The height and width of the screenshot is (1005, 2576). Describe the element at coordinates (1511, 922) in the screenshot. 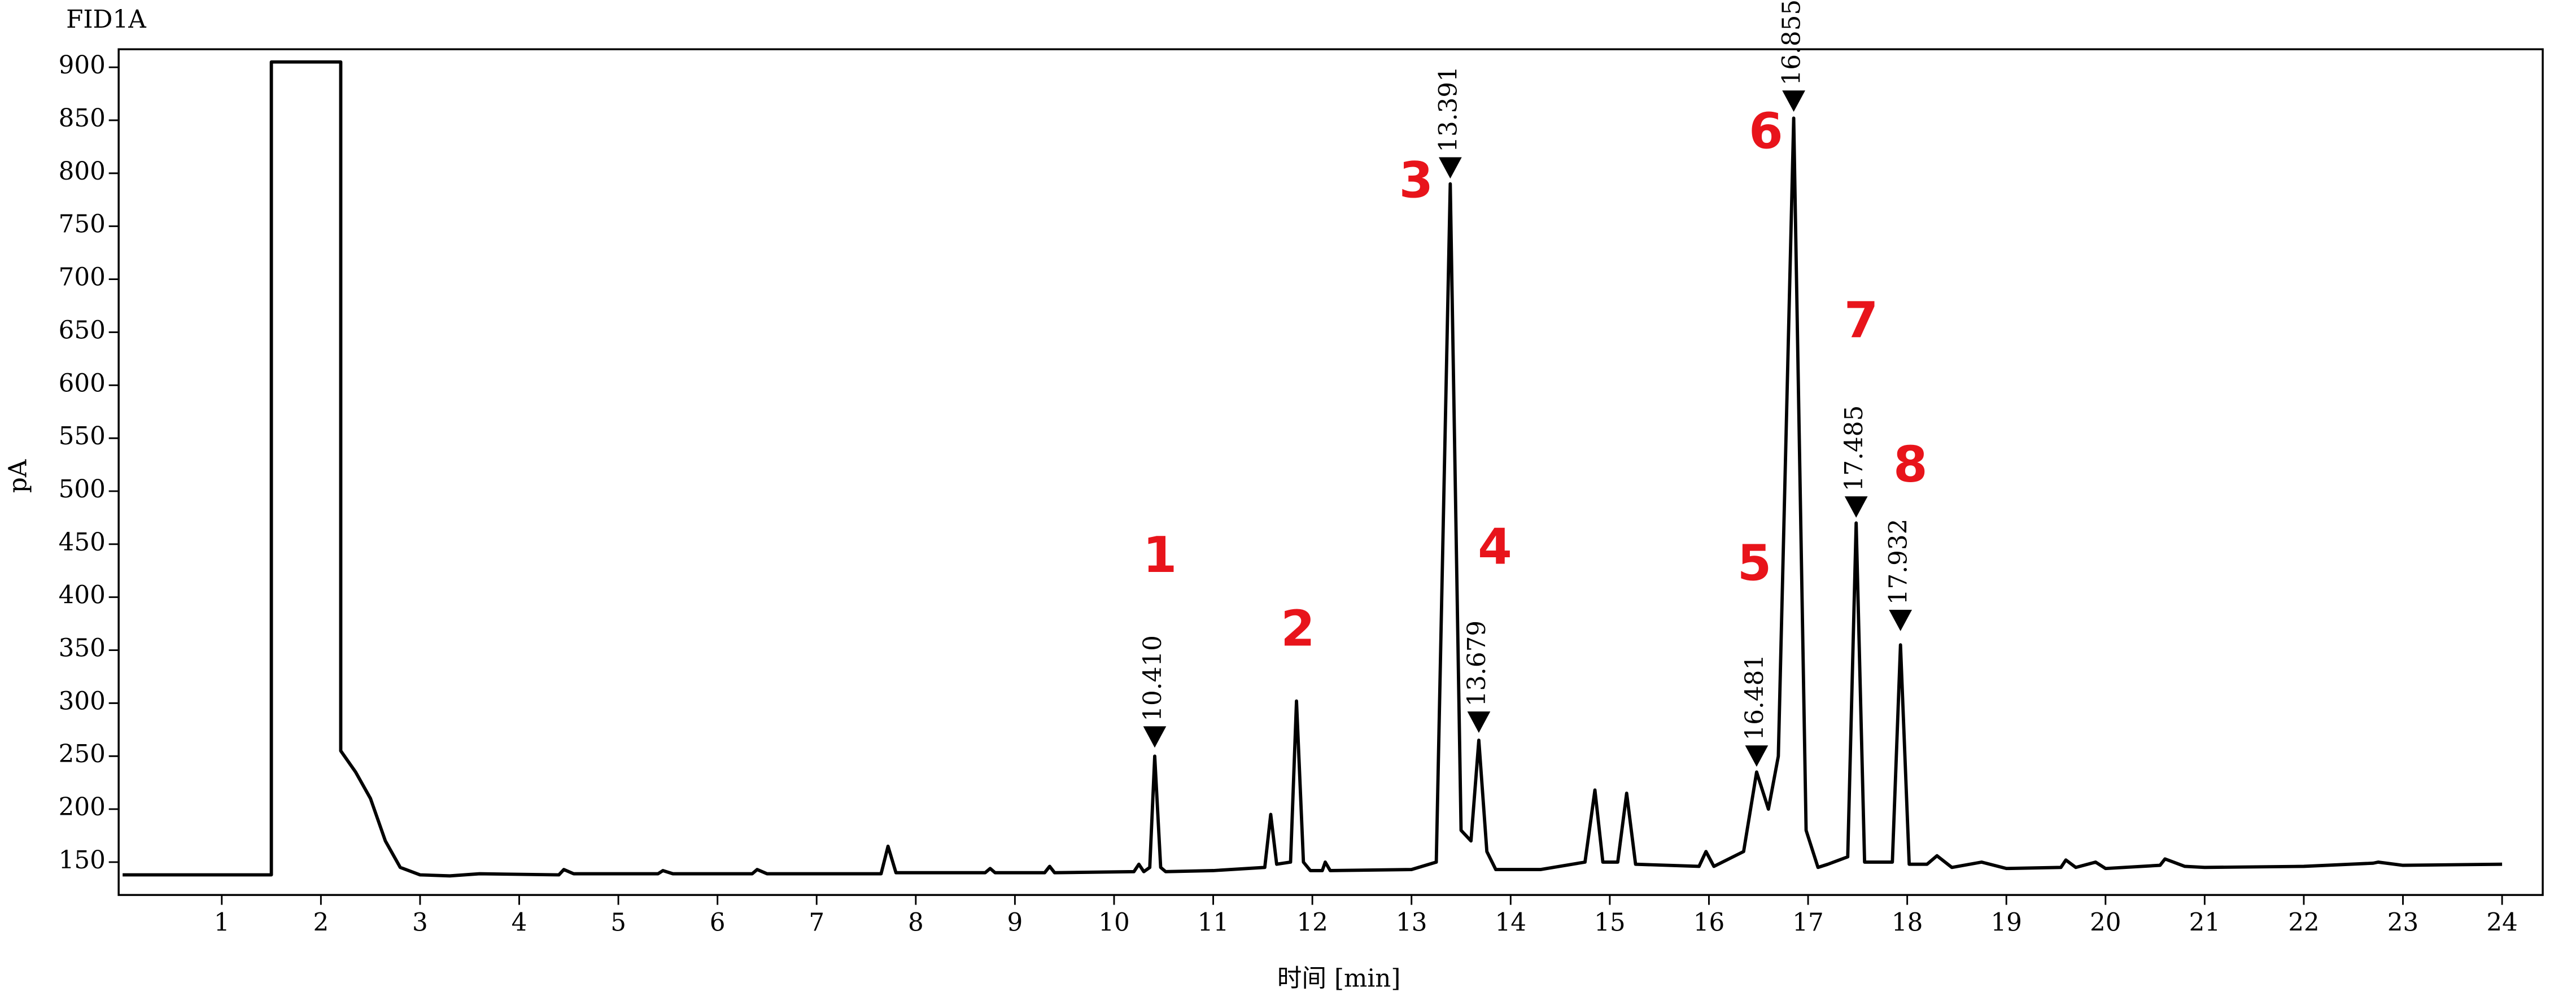

I see `x-tick-label: 14` at that location.